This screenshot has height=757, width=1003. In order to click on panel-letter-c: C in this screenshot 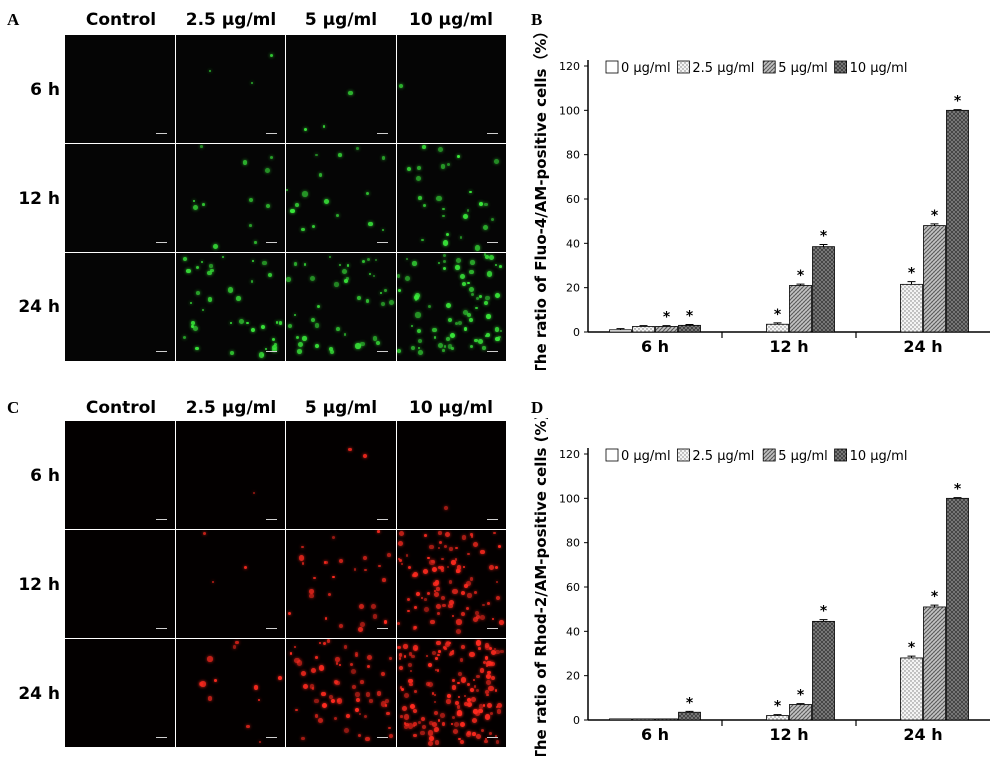, I will do `click(13, 407)`.